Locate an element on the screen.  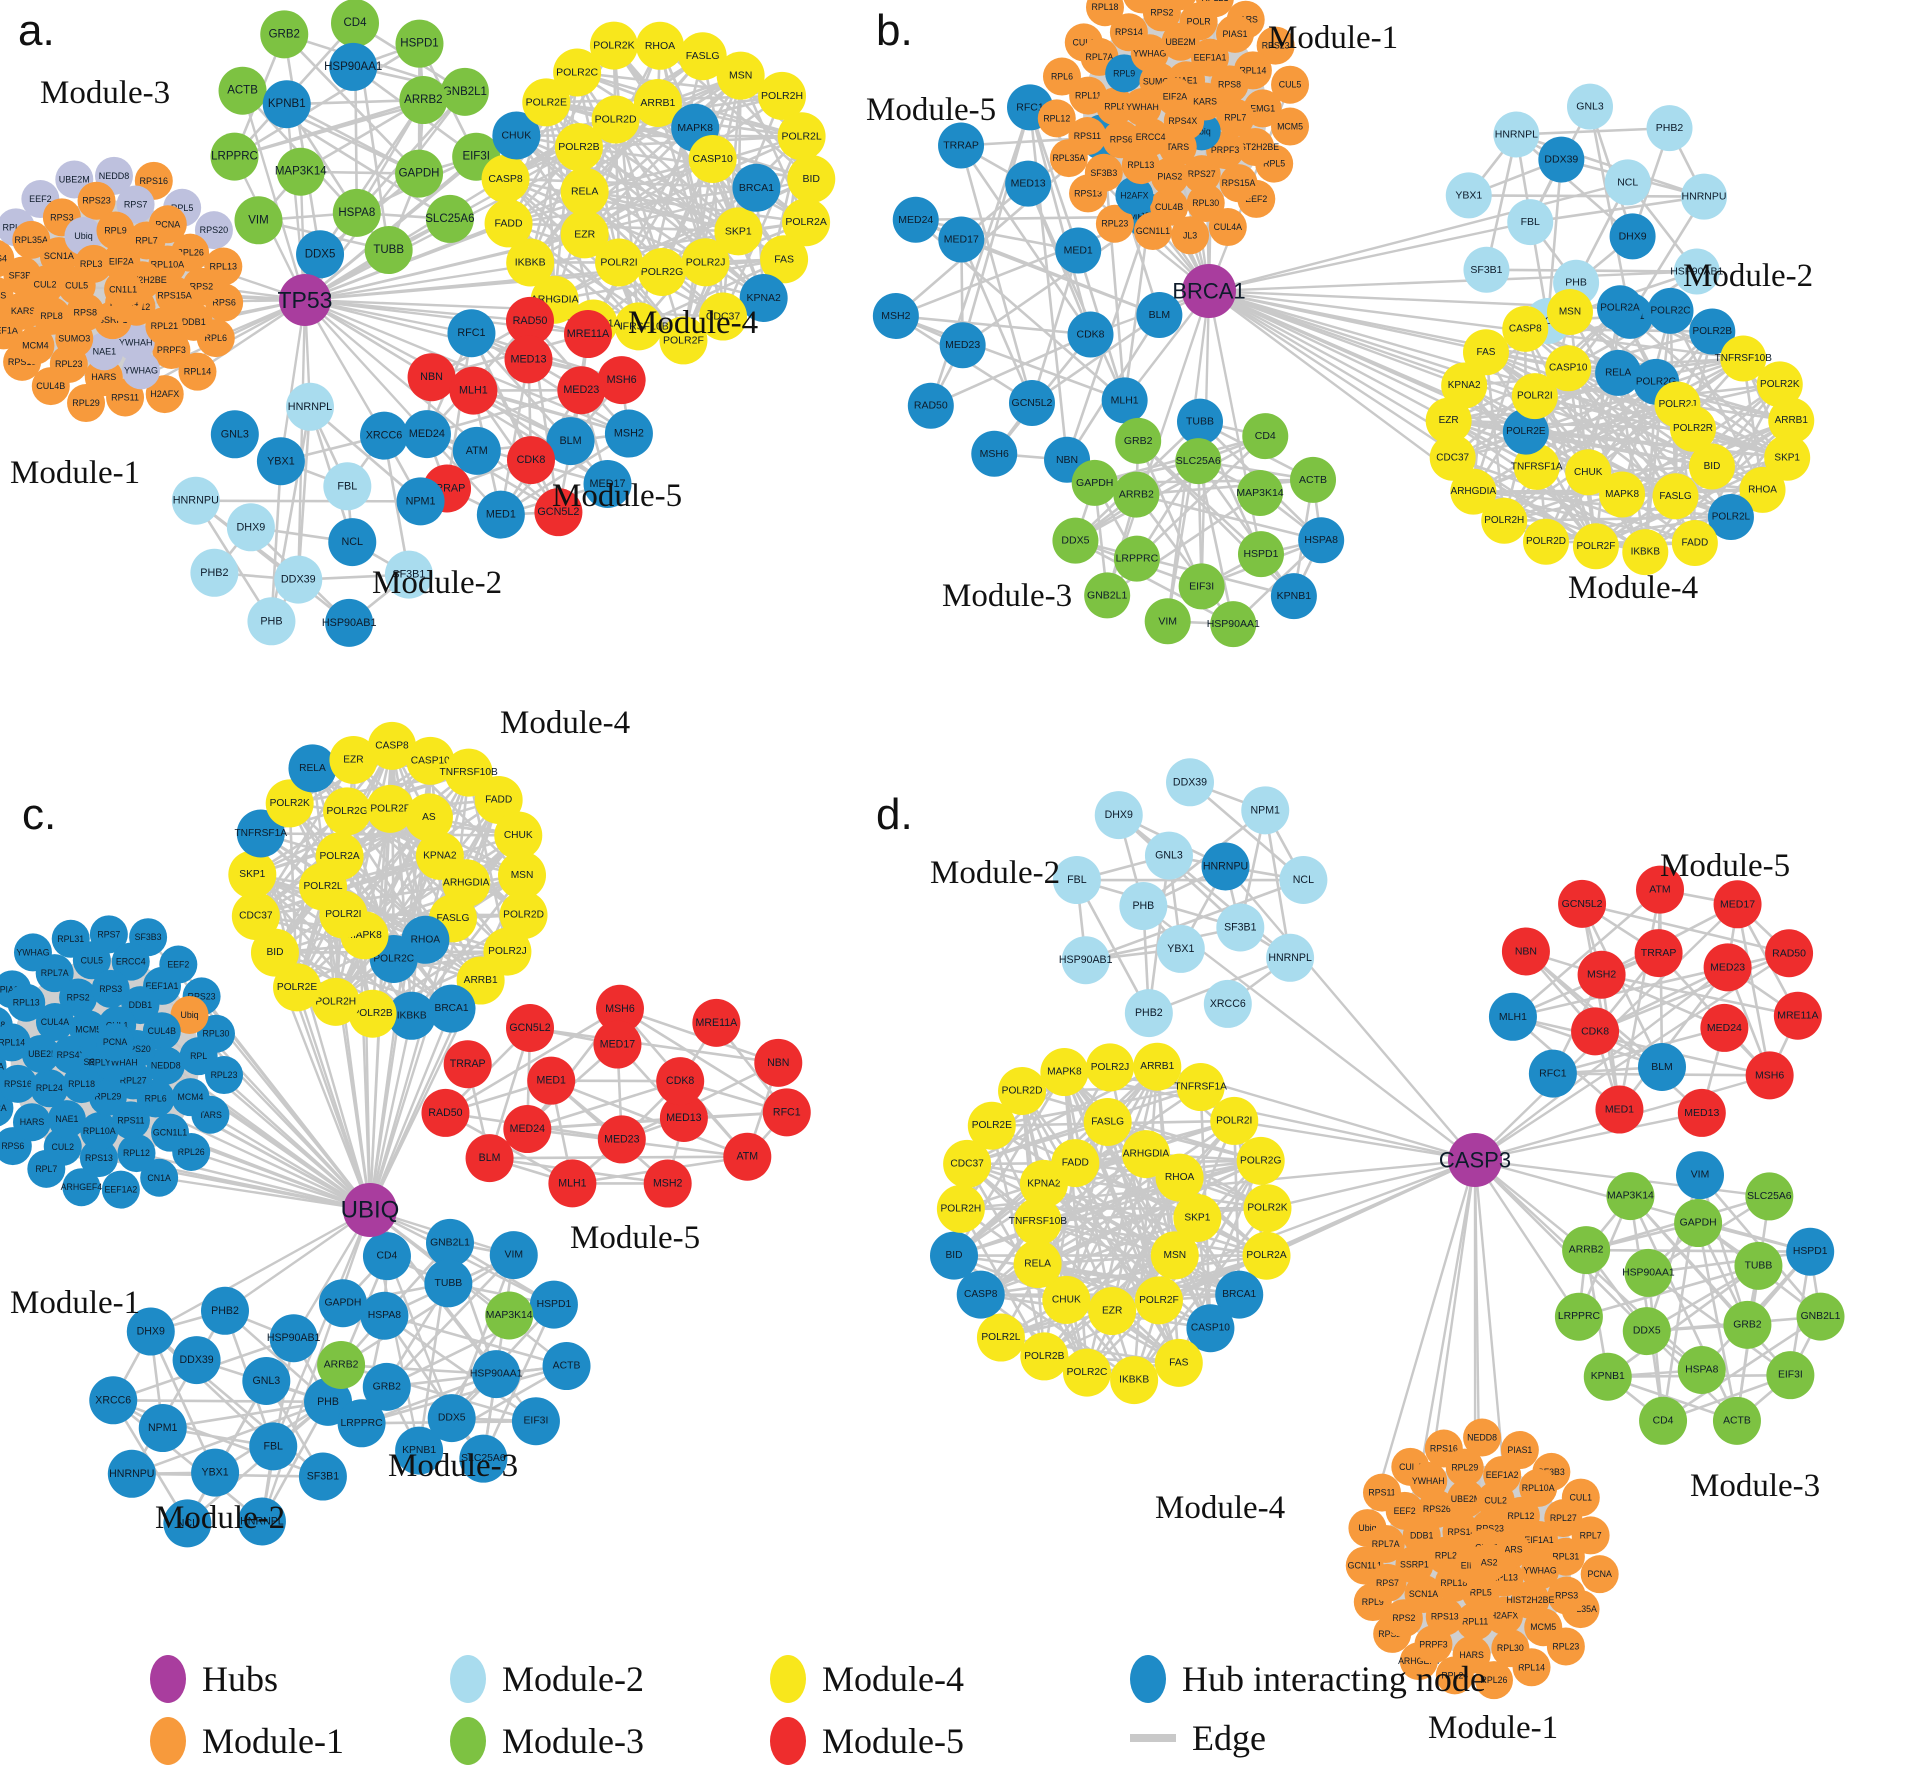
node-SF3B1 is located at coordinates (408, 574).